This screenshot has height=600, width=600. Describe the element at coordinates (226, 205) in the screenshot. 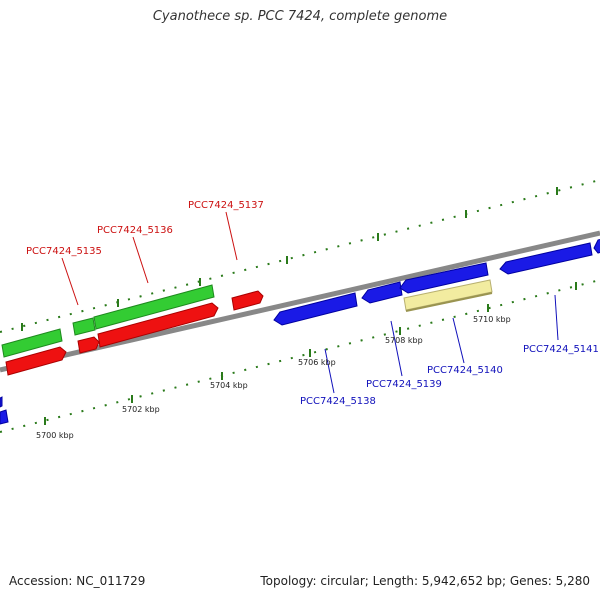

I see `gene-label-5137: PCC7424_5137` at that location.